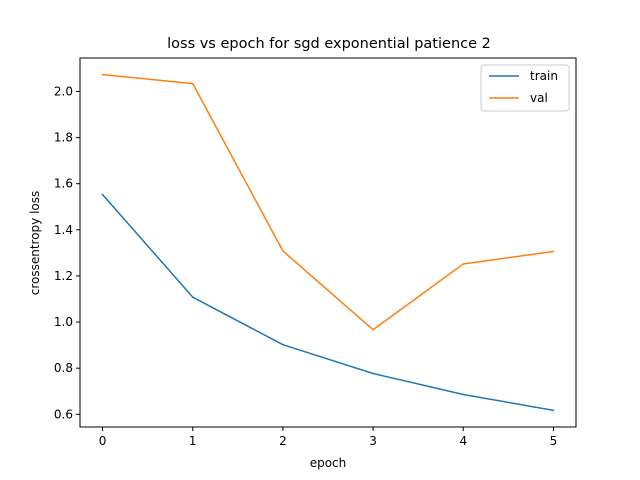 Image resolution: width=640 pixels, height=480 pixels. Describe the element at coordinates (539, 98) in the screenshot. I see `legend-label-val: val` at that location.